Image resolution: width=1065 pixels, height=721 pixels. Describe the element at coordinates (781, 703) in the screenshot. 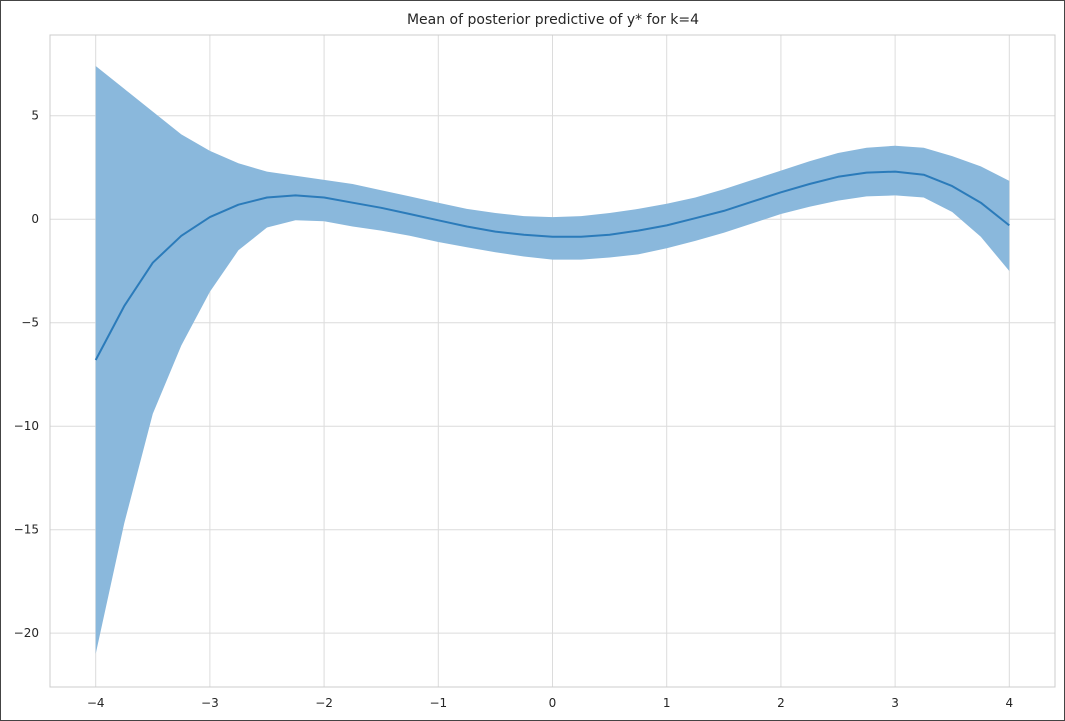

I see `x-tick-label-6: 2` at that location.